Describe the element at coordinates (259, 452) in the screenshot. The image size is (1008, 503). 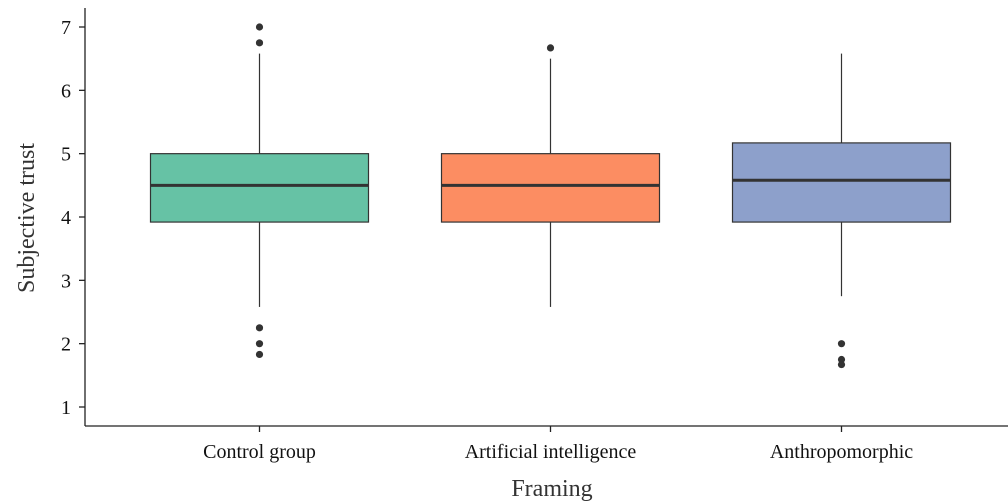
I see `x-category-label: Control group` at that location.